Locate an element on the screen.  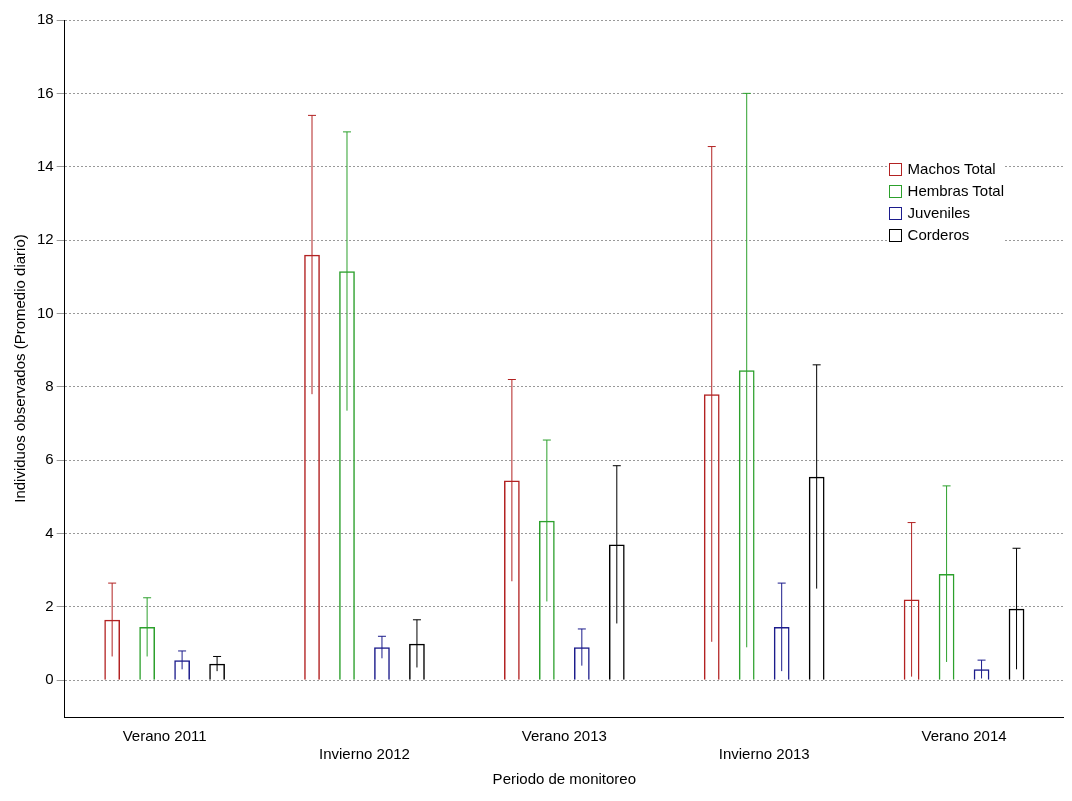
y-tick-label: 16 is located at coordinates (45, 92).